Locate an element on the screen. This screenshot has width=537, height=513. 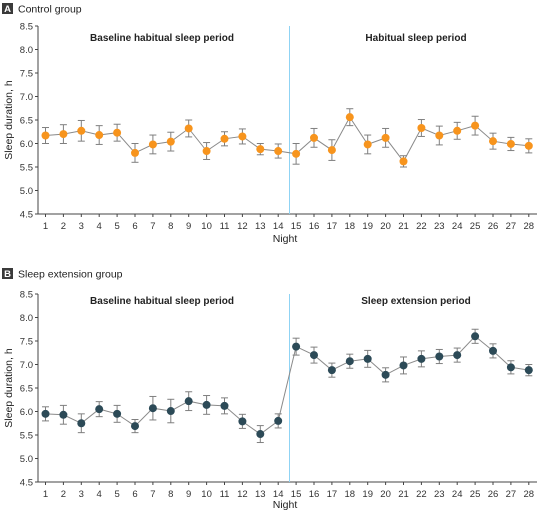
panel-b-y-tick-label: 8.0 is located at coordinates (26, 318).